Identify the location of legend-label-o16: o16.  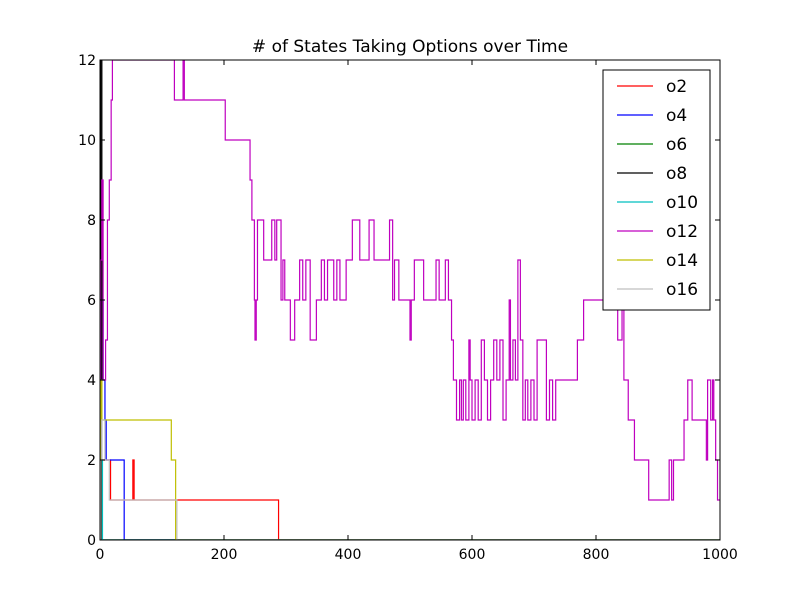
(682, 290).